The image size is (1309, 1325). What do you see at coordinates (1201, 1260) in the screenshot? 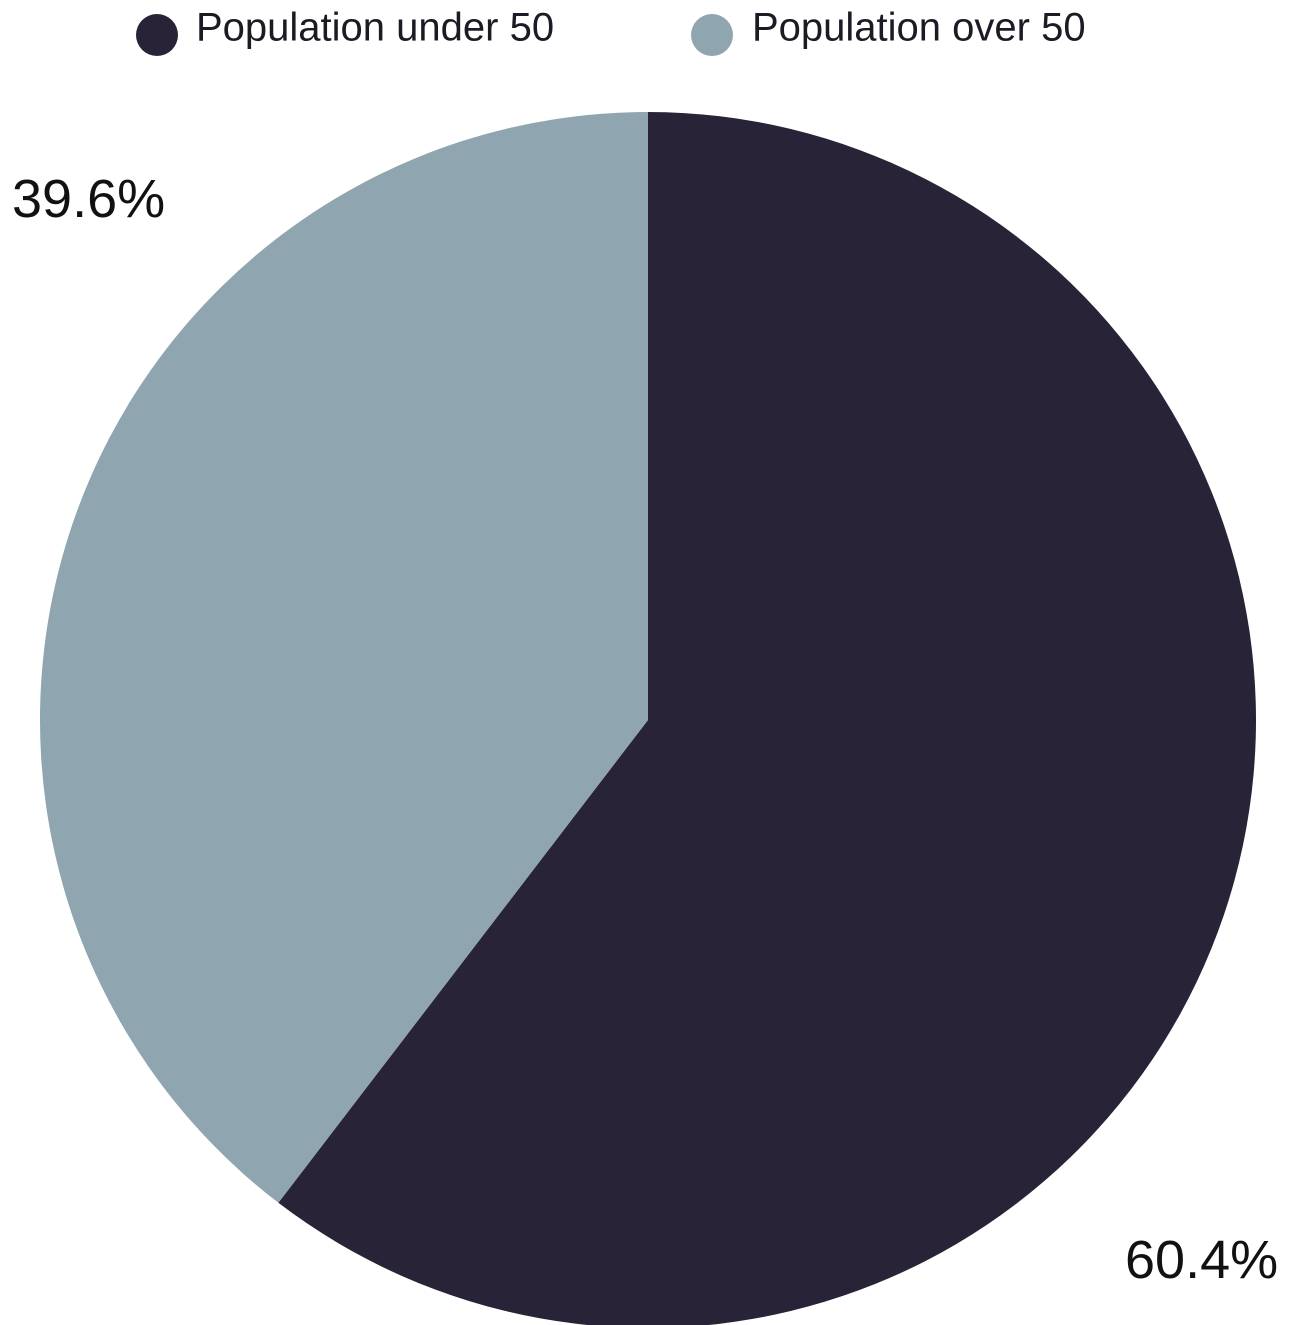
I see `data-label-population-under-50: 60.4%` at bounding box center [1201, 1260].